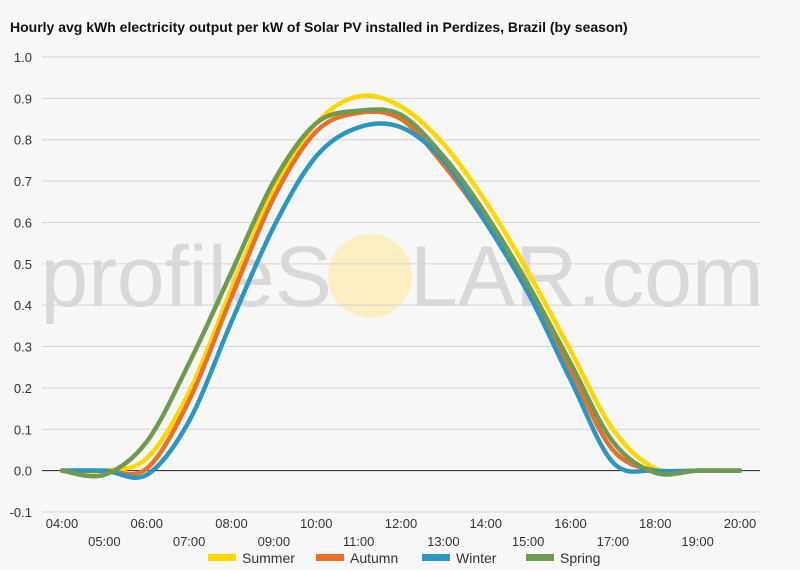  I want to click on y-tick-label: 0.7, so click(23, 181).